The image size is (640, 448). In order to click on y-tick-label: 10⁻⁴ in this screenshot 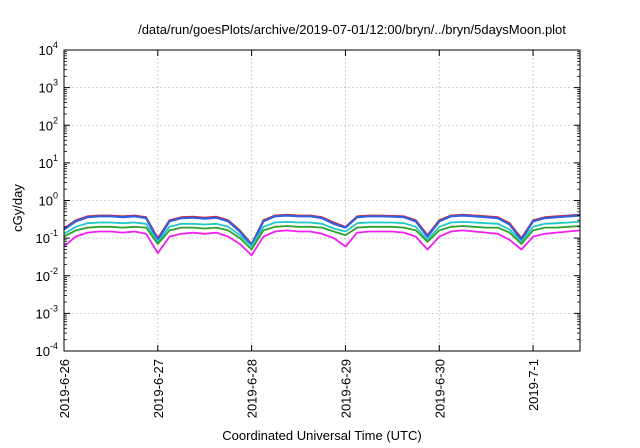, I will do `click(47, 350)`.